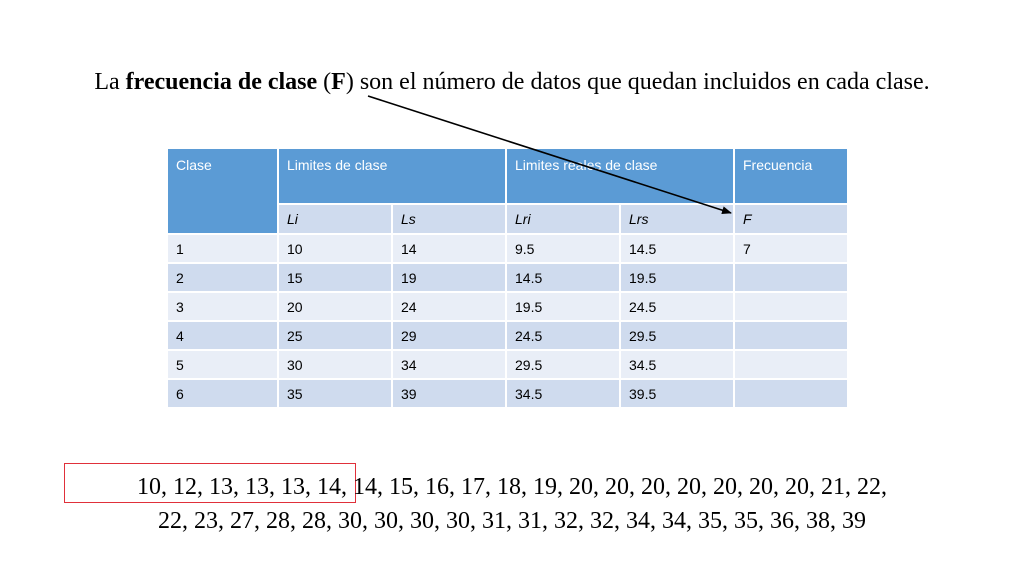 This screenshot has width=1024, height=576. I want to click on subheader-ls: Ls, so click(449, 219).